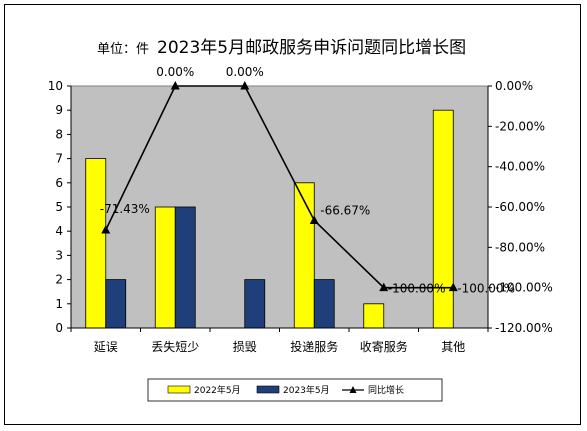 The width and height of the screenshot is (587, 431). I want to click on left-tick-label: 1, so click(59, 304).